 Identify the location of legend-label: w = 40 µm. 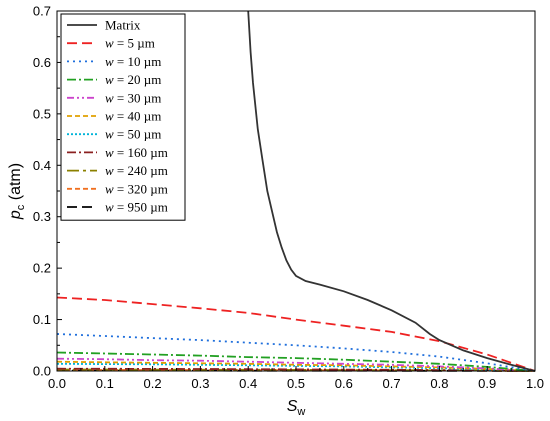
(133, 116).